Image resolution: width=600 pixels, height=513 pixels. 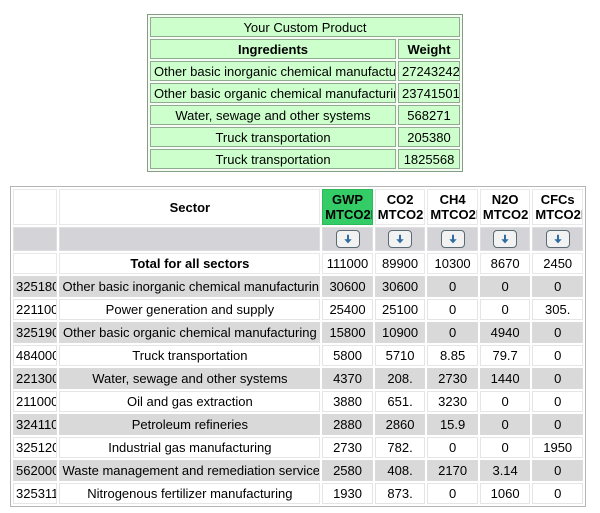 I want to click on column-header-n2o: N2O MTCO2E, so click(x=505, y=207).